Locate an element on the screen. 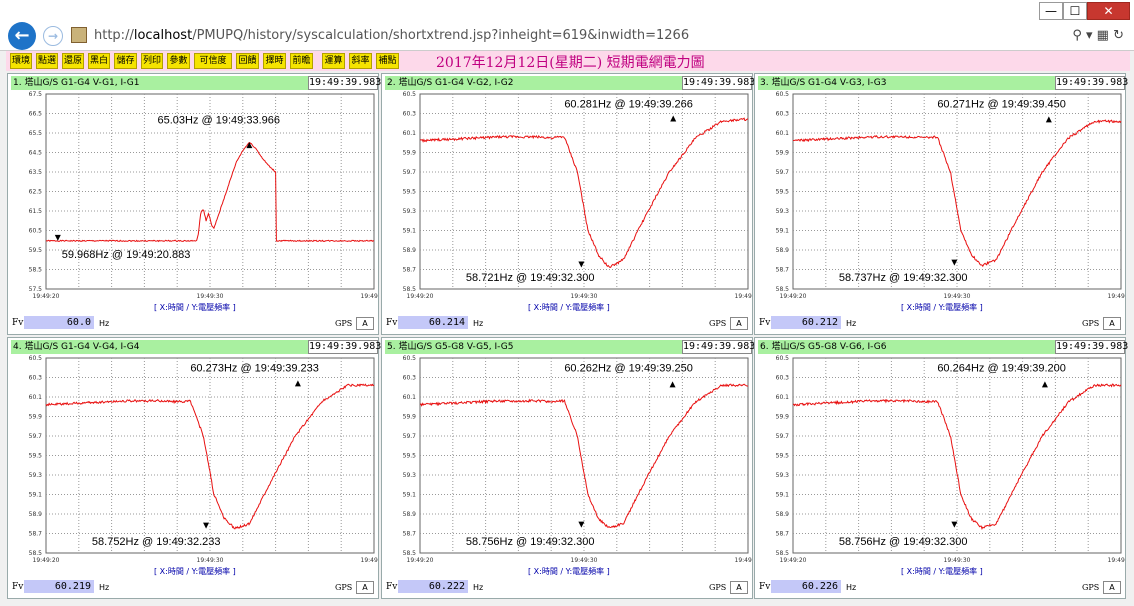 This screenshot has height=606, width=1134. search-icon: ⚲ is located at coordinates (1077, 35).